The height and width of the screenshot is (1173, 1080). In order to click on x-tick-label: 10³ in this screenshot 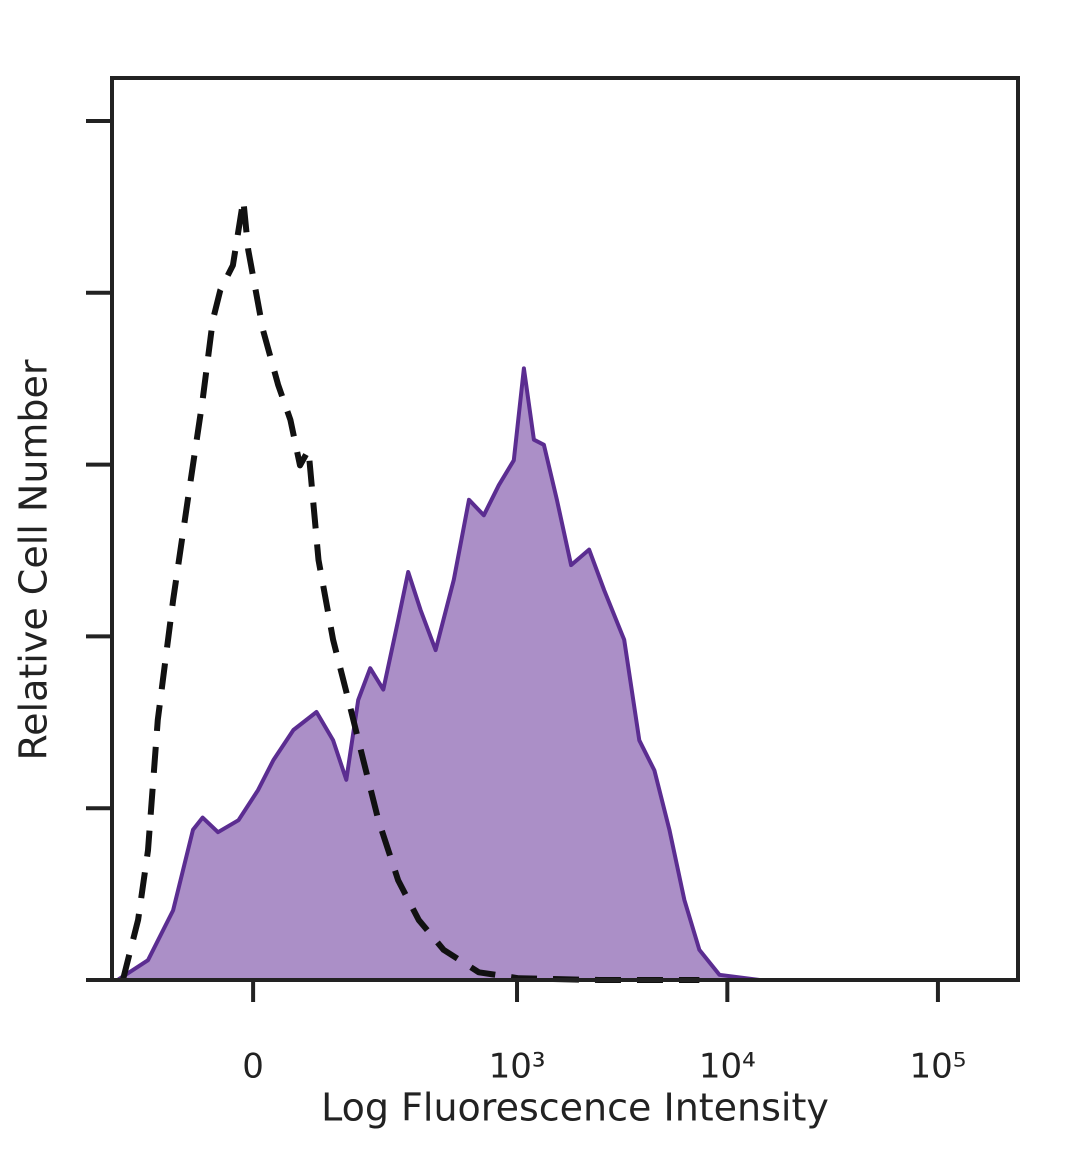, I will do `click(517, 1067)`.